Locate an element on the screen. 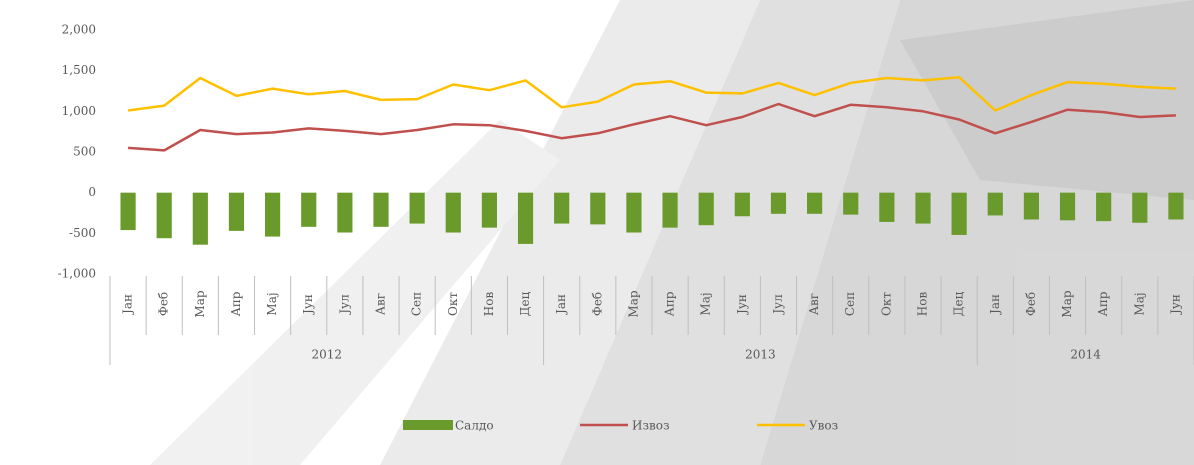 This screenshot has height=465, width=1194. year-label: 2013 is located at coordinates (760, 355).